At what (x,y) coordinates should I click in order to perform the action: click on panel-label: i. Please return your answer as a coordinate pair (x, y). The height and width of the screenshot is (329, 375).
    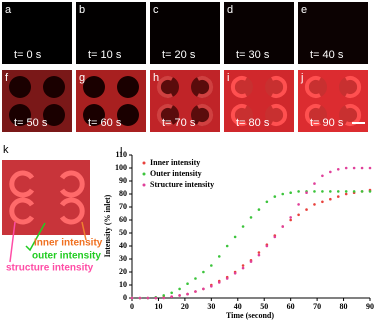
    Looking at the image, I should click on (228, 78).